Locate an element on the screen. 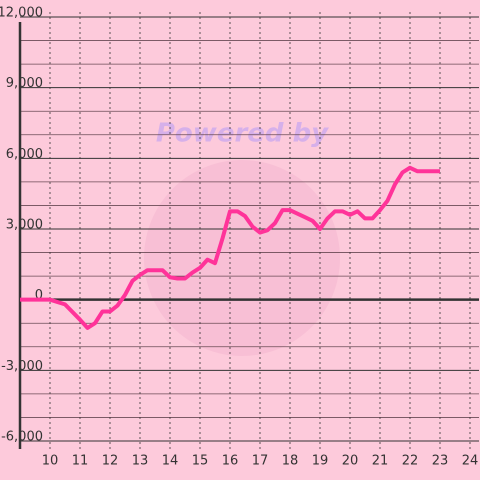 This screenshot has height=480, width=480. x-tick-label: 23 is located at coordinates (440, 461).